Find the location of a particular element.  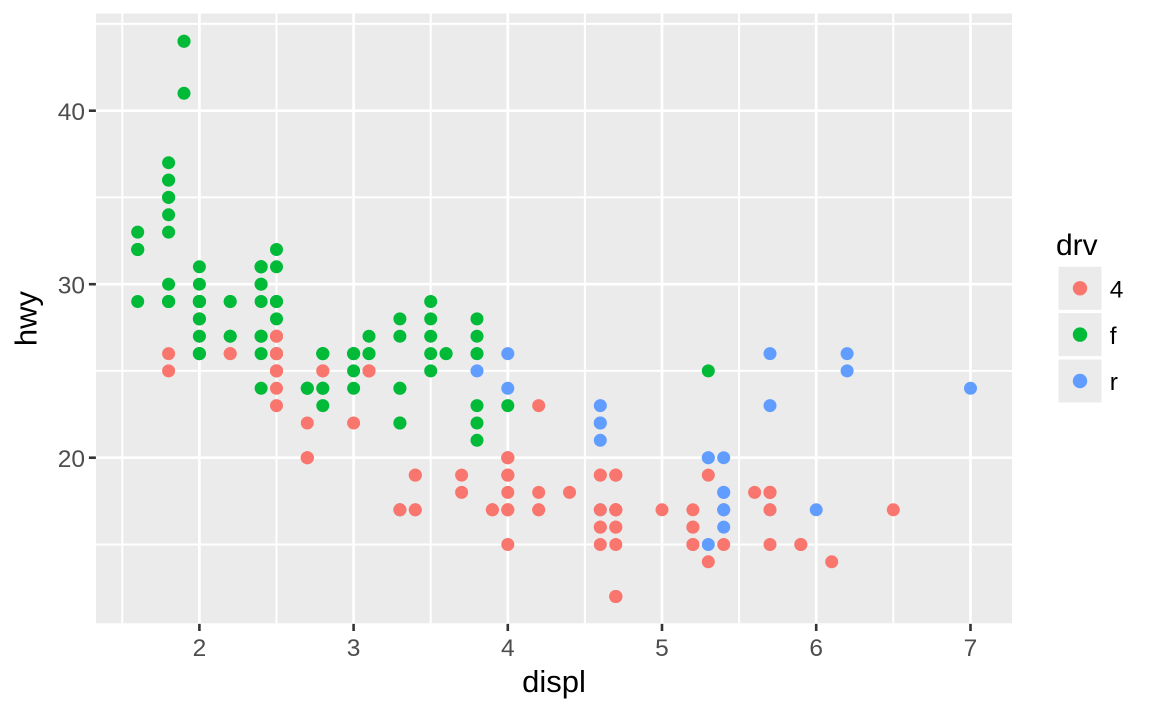

svg-text: 6 is located at coordinates (816, 648).